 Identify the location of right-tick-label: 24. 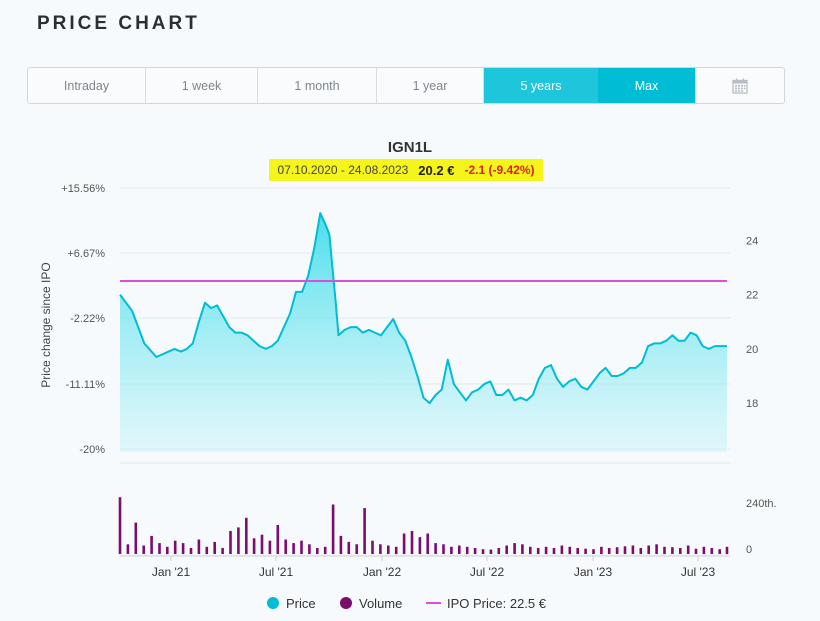
(752, 241).